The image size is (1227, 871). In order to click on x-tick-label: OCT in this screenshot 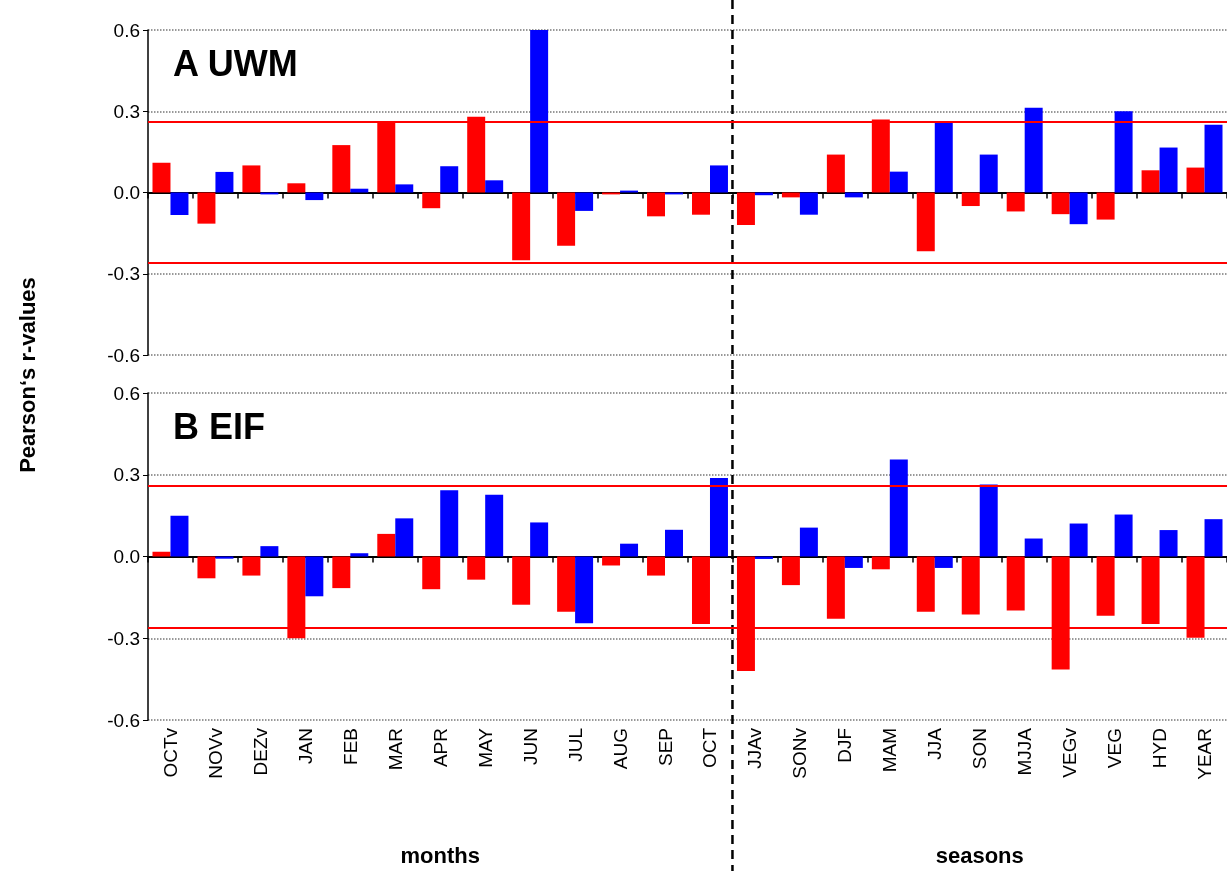, I will do `click(710, 748)`.